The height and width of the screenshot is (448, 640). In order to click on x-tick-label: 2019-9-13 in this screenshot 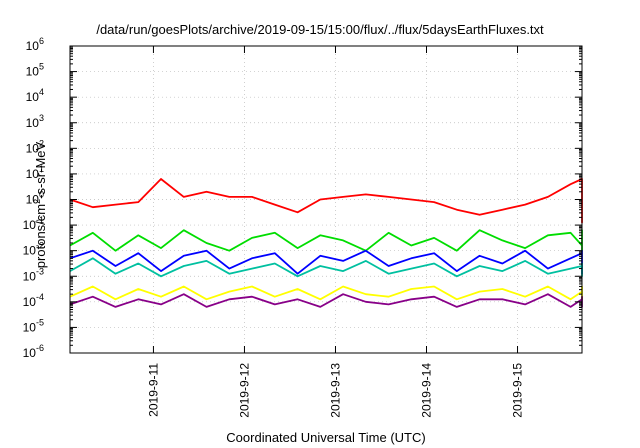, I will do `click(335, 390)`.